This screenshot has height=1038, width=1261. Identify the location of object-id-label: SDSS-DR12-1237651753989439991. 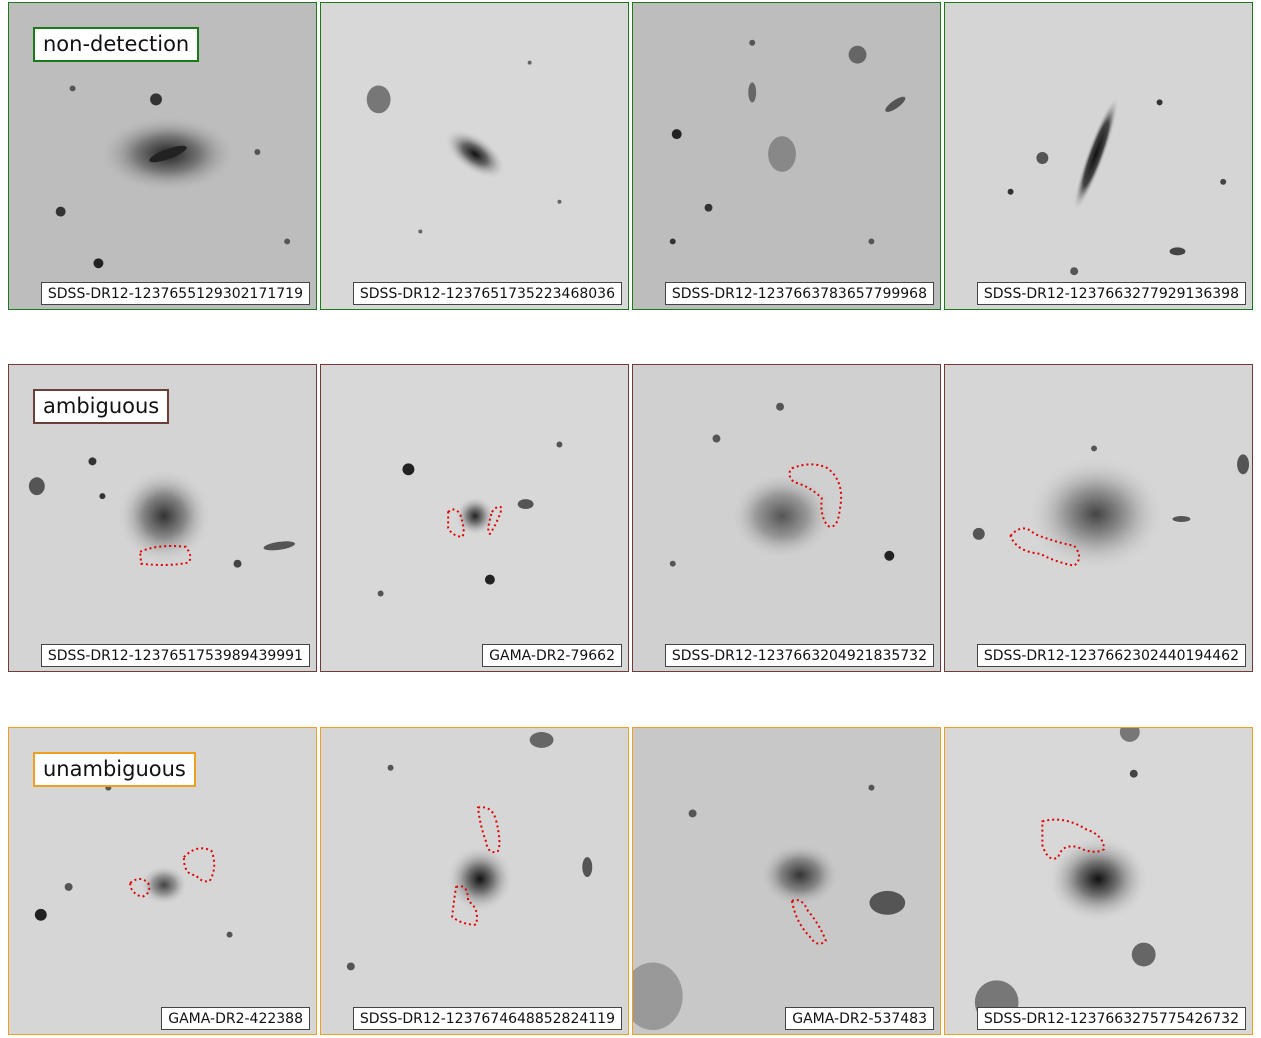
(175, 655).